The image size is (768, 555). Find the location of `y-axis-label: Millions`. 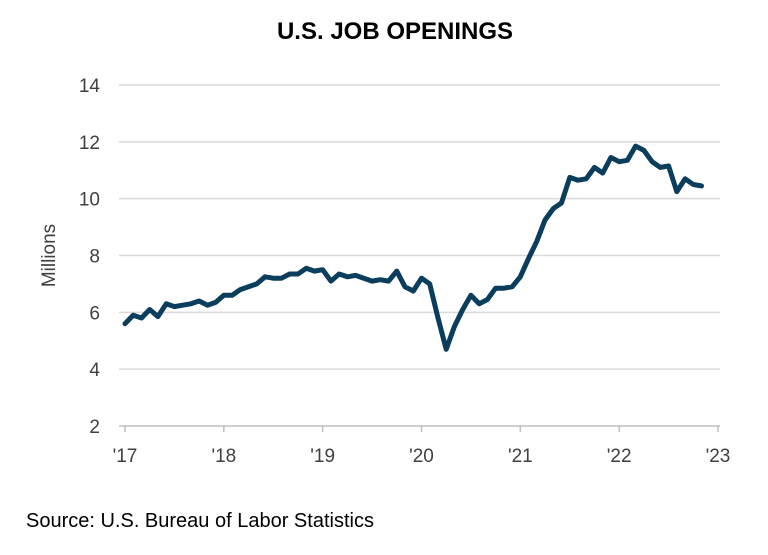

y-axis-label: Millions is located at coordinates (49, 255).